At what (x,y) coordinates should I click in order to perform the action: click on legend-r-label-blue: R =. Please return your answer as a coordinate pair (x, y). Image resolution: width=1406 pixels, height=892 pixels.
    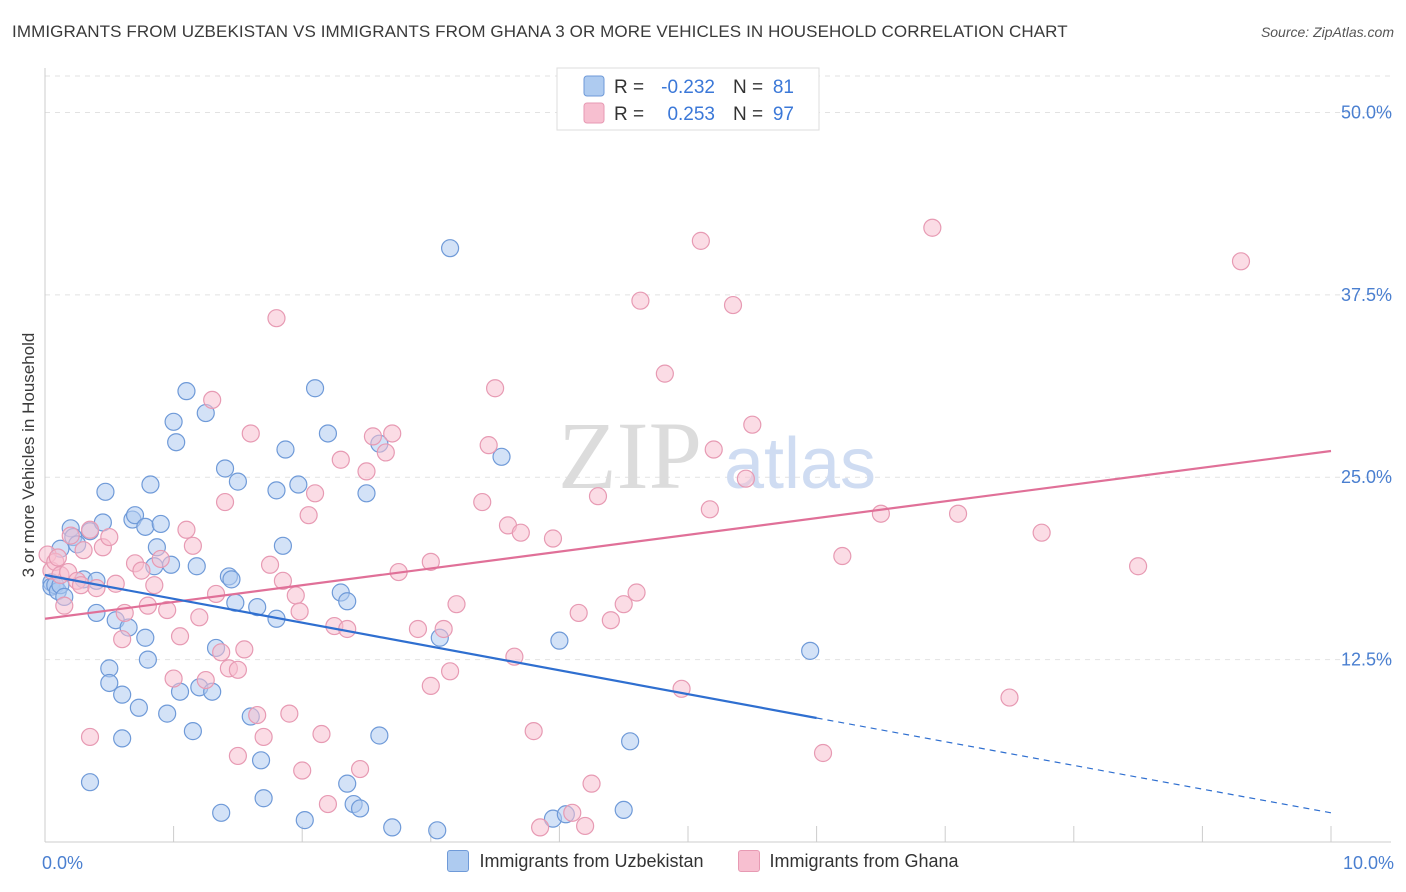
    Looking at the image, I should click on (629, 87).